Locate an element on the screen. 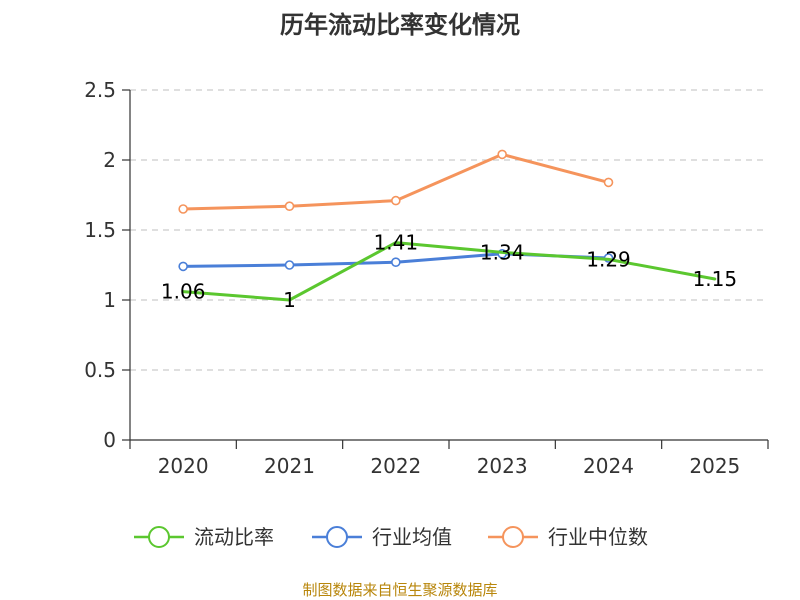  series-2-point-2020 is located at coordinates (183, 209).